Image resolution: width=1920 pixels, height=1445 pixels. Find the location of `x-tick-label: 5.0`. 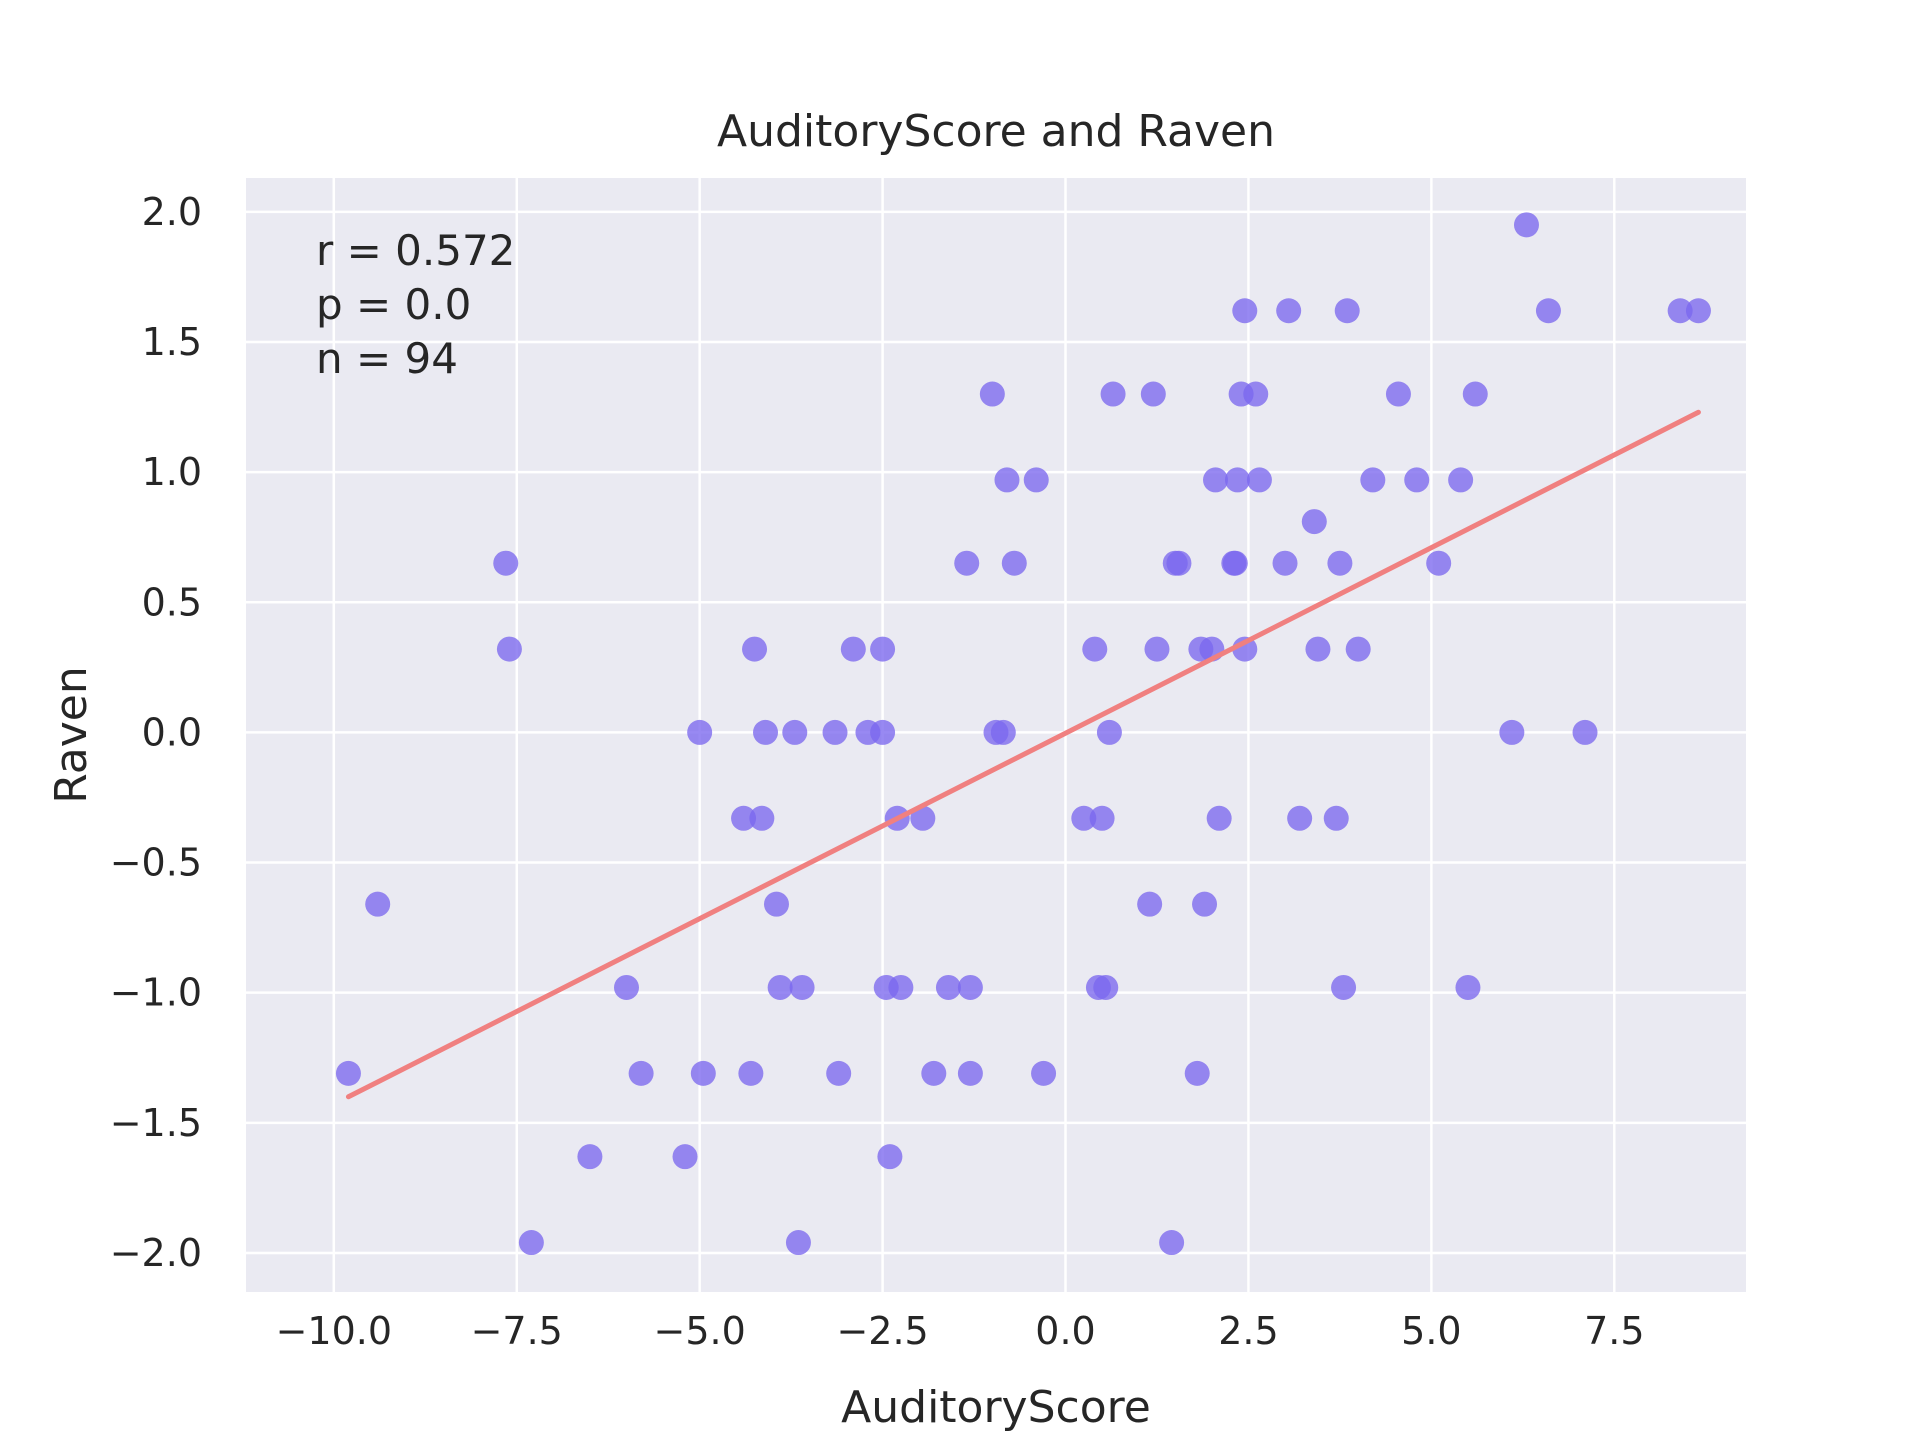

x-tick-label: 5.0 is located at coordinates (1431, 1331).